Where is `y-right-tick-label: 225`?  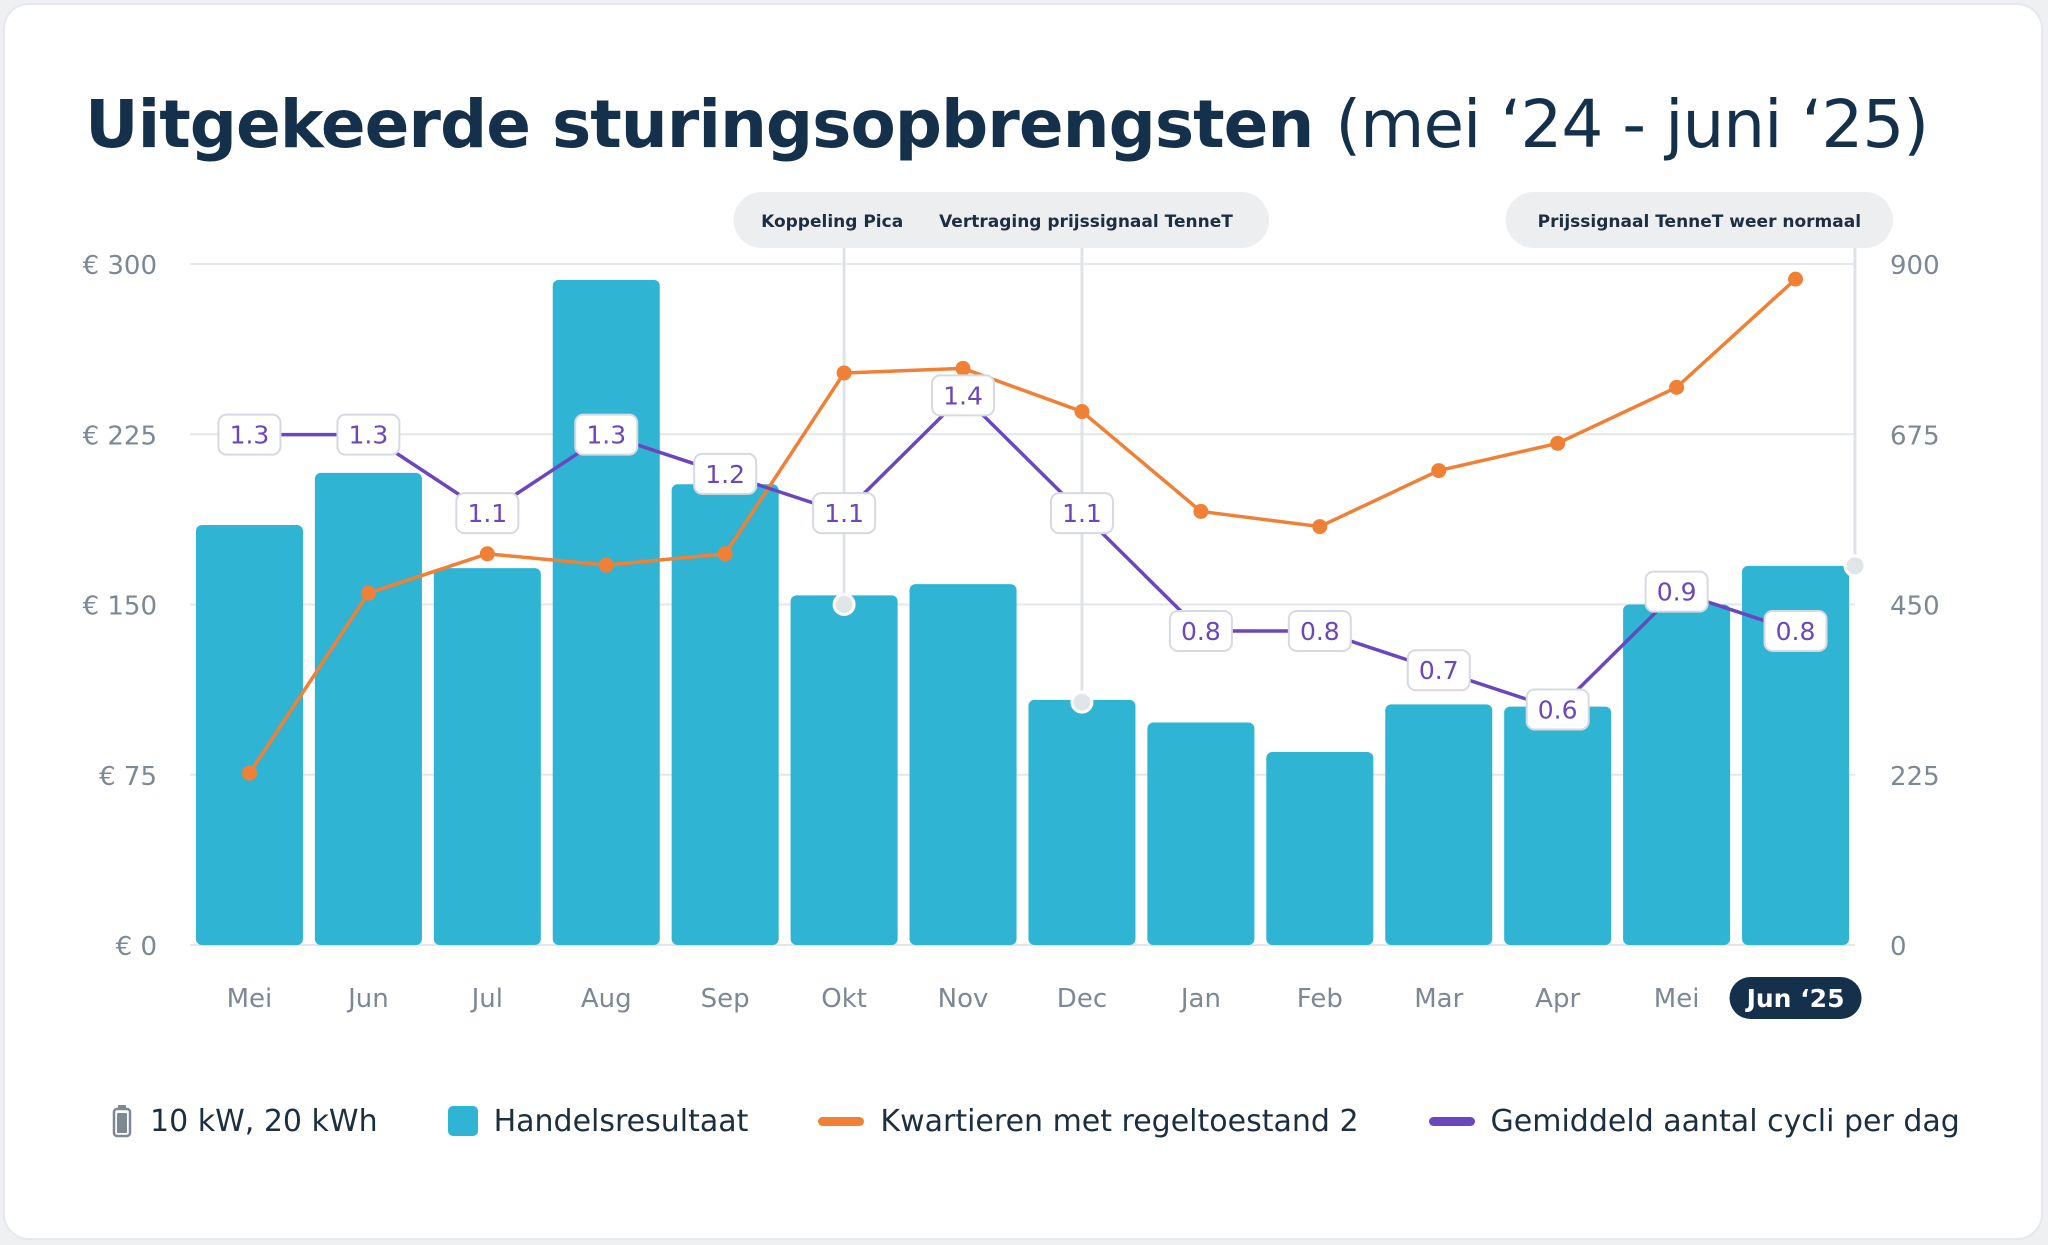 y-right-tick-label: 225 is located at coordinates (1915, 777).